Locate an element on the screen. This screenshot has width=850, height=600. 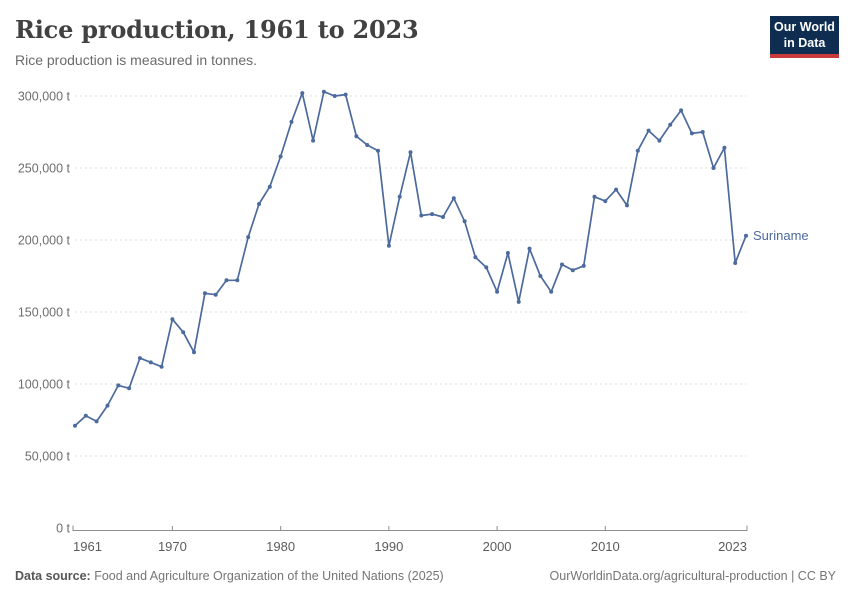
x-tick-label: 1980 is located at coordinates (280, 546).